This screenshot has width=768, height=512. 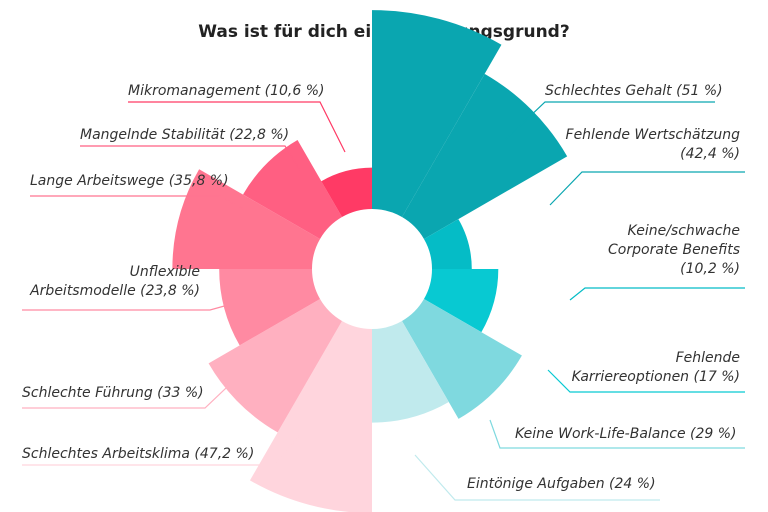 What do you see at coordinates (634, 91) in the screenshot?
I see `label-schlechtes-gehalt: Schlechtes Gehalt (51 %)` at bounding box center [634, 91].